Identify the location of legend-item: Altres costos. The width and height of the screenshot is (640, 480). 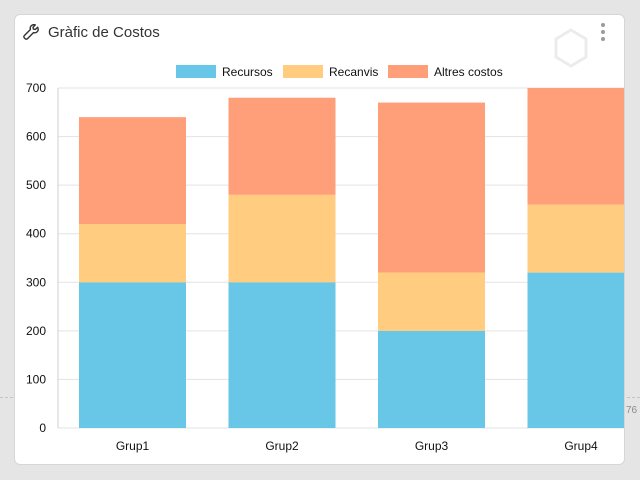
(445, 72).